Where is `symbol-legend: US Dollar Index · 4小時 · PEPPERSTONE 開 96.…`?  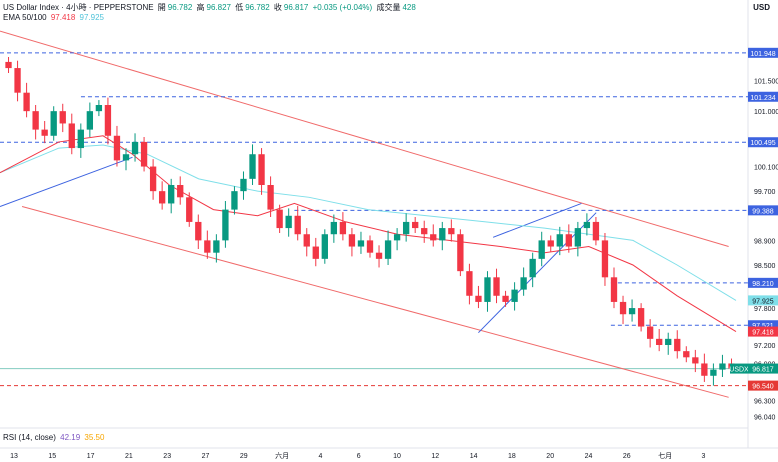
symbol-legend: US Dollar Index · 4小時 · PEPPERSTONE 開 96.… is located at coordinates (210, 8).